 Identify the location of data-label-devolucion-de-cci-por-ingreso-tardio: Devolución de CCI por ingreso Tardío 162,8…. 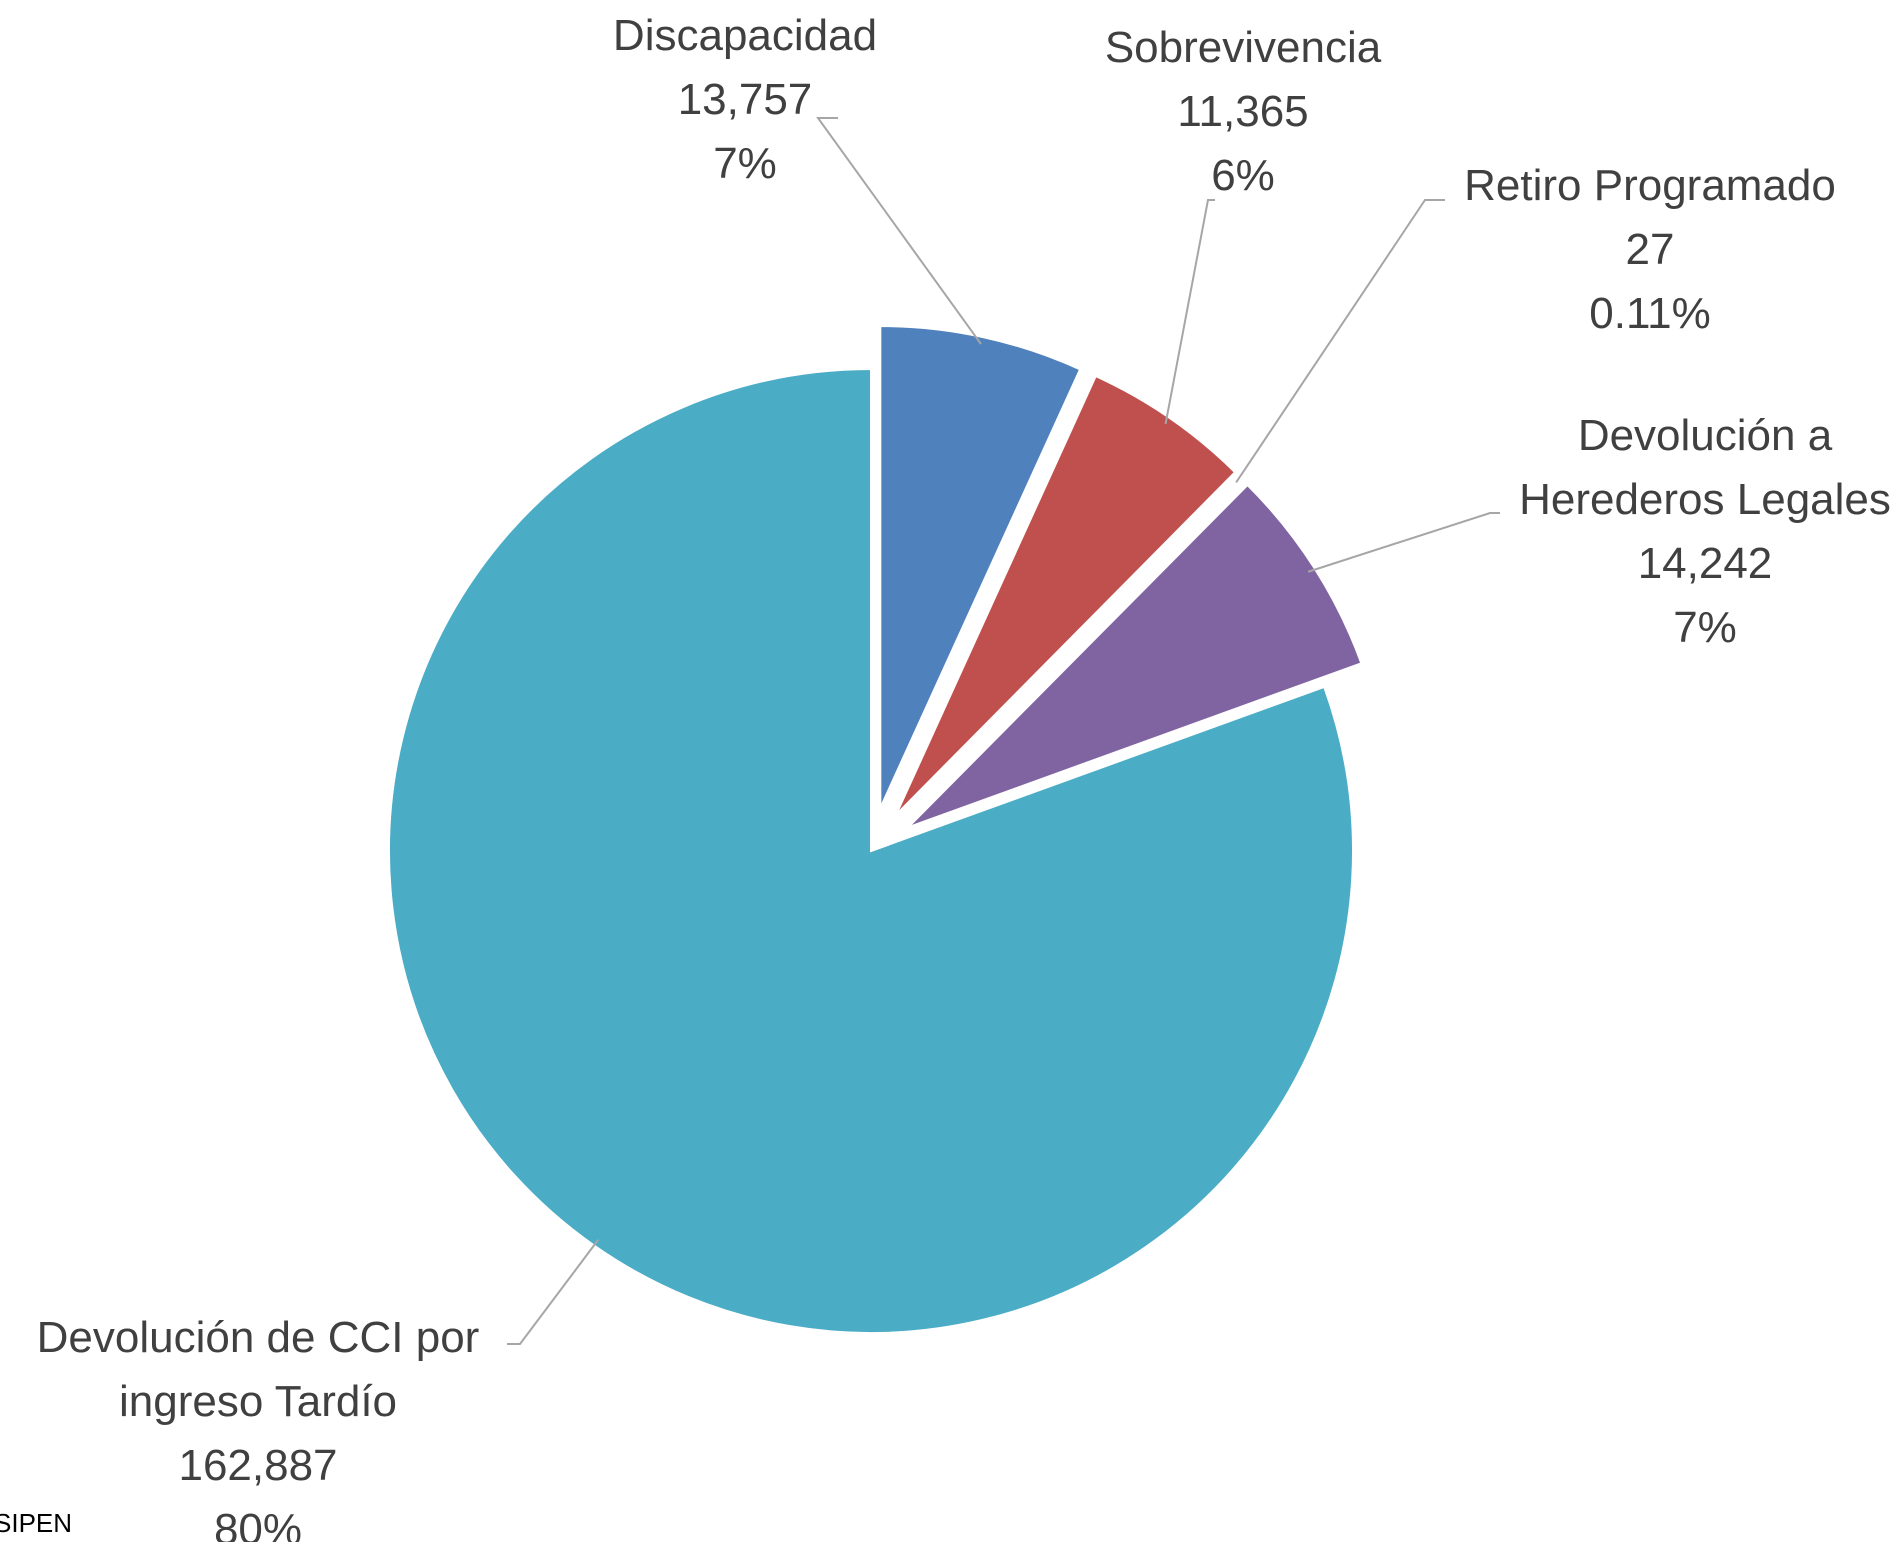
(258, 1427).